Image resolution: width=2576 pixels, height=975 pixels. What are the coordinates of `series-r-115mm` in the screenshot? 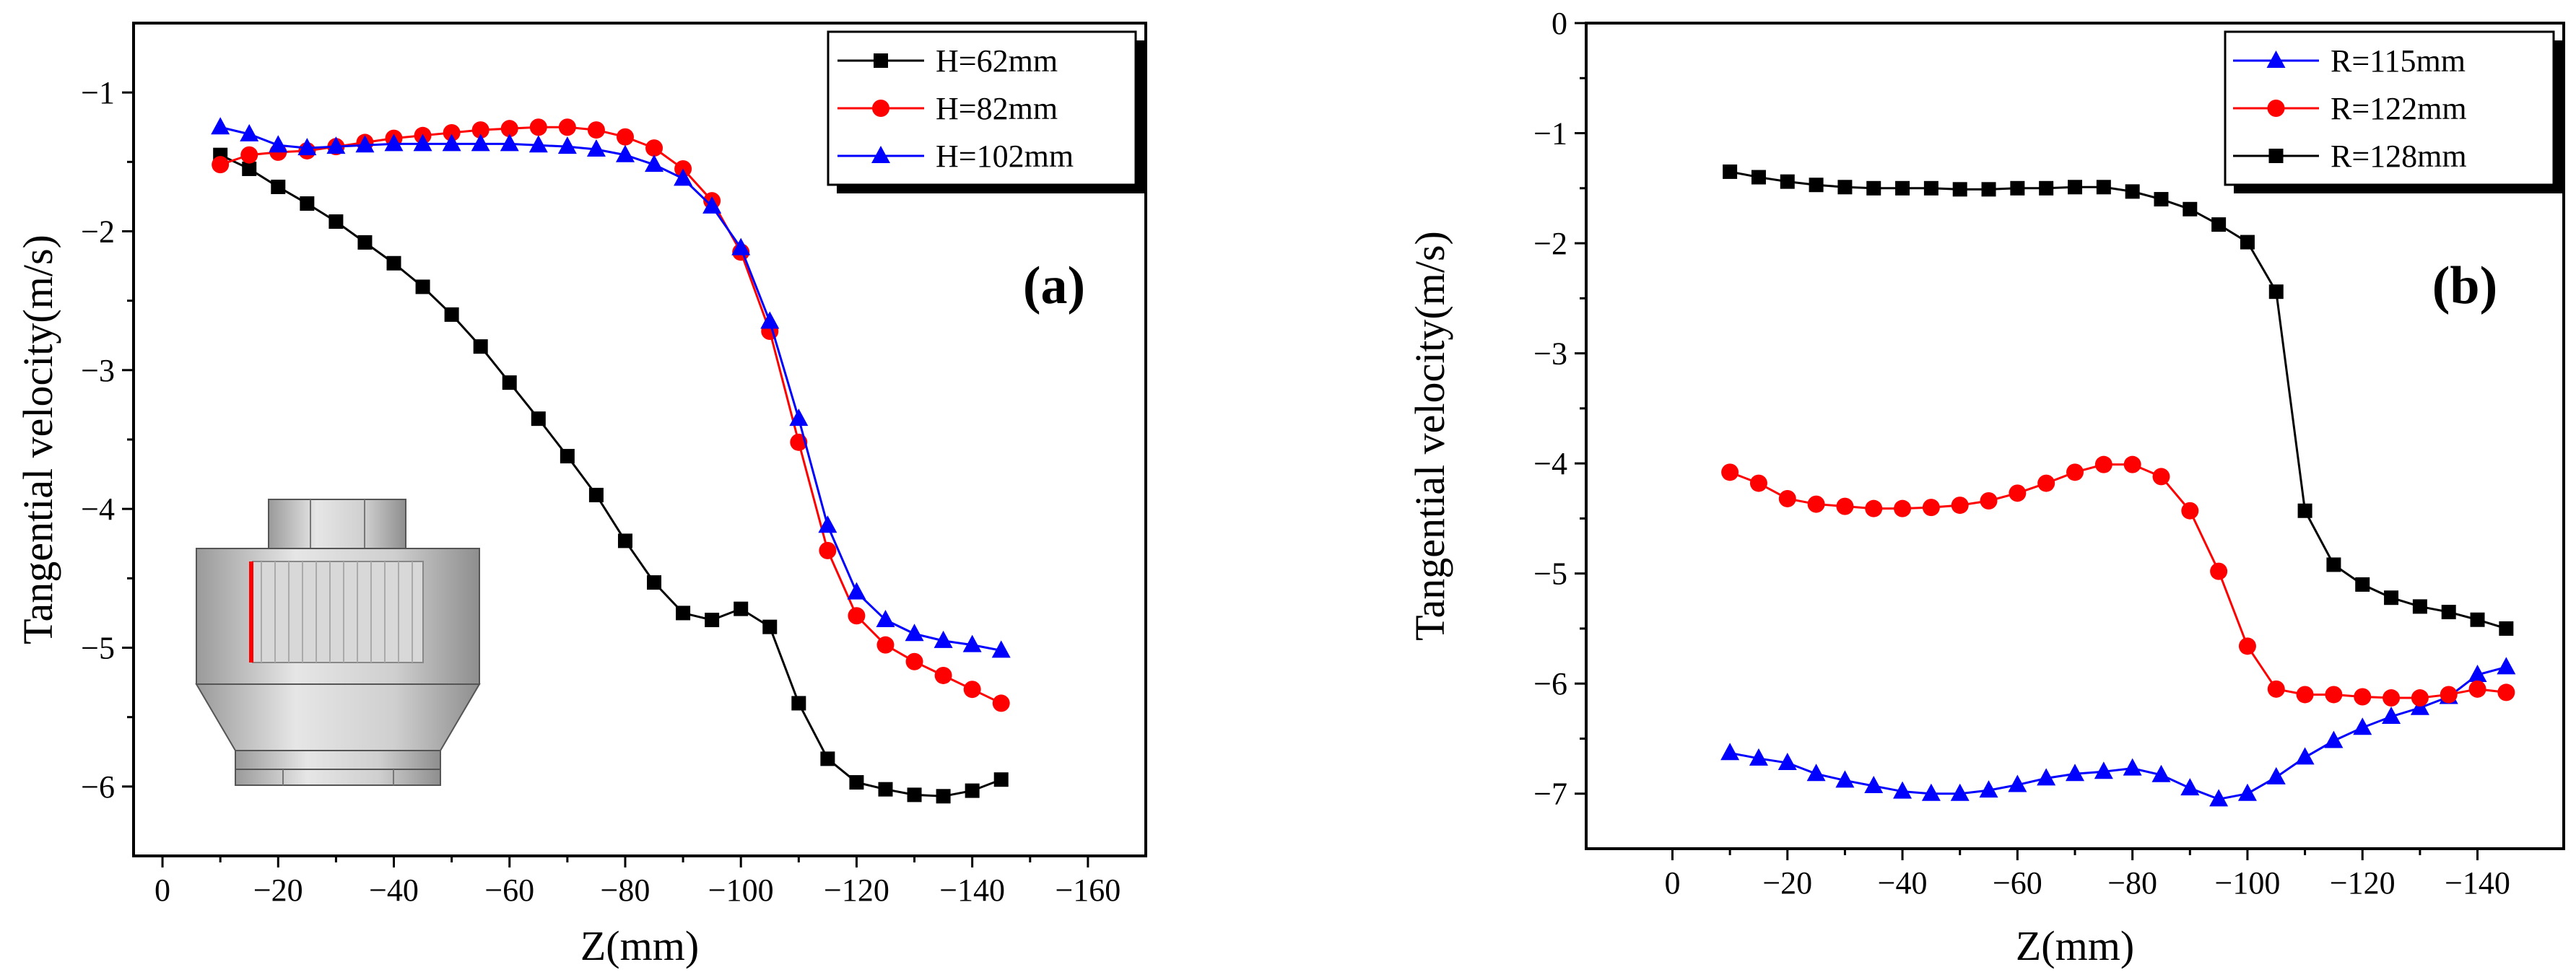 It's located at (2118, 732).